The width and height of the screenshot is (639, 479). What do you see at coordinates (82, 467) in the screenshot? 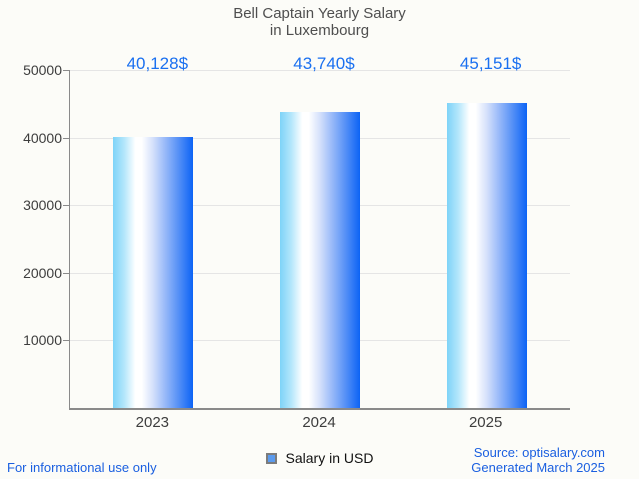
I see `disclaimer-text: For informational use only` at bounding box center [82, 467].